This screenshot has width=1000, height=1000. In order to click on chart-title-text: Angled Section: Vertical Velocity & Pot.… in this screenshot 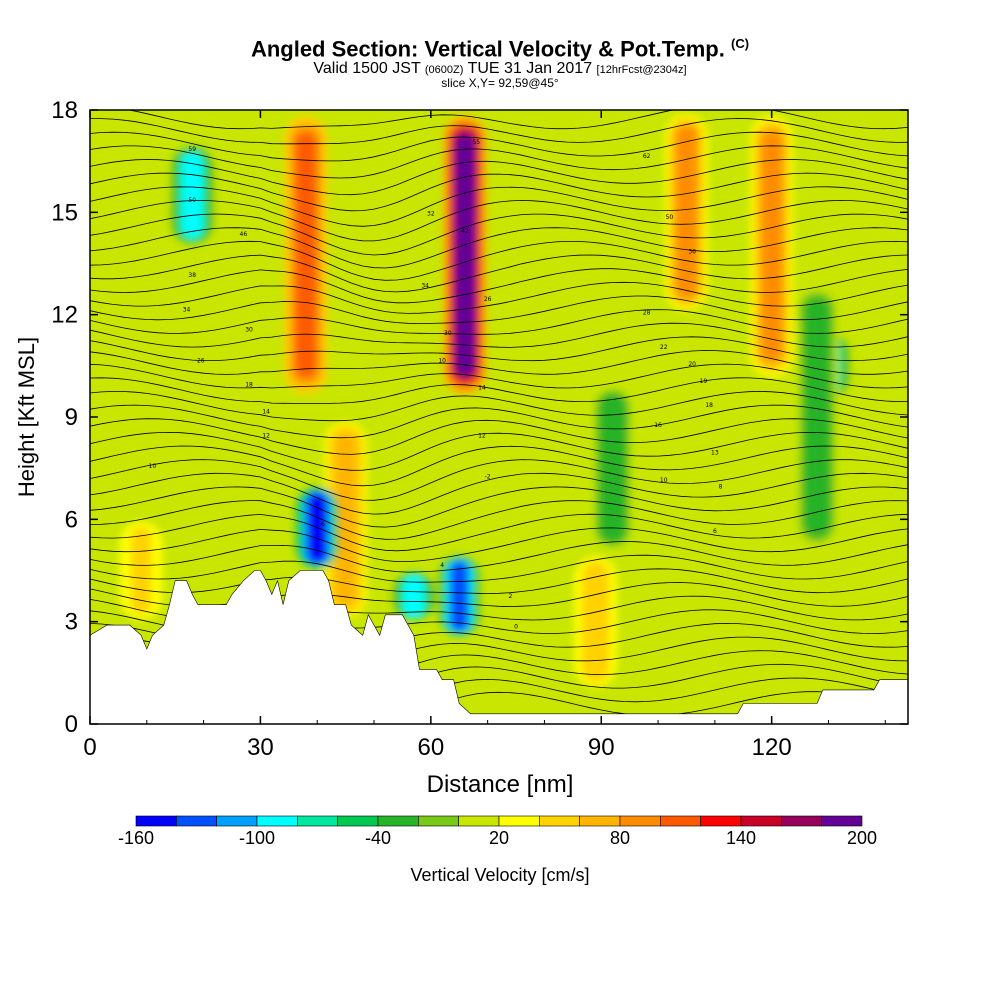, I will do `click(487, 49)`.